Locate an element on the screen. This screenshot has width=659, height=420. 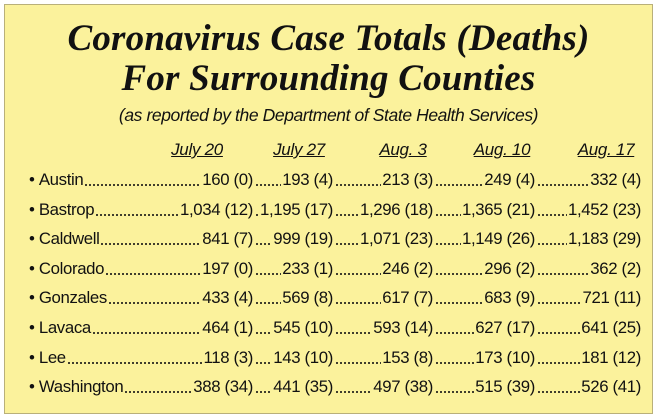
case-value: 143 (10) is located at coordinates (303, 357).